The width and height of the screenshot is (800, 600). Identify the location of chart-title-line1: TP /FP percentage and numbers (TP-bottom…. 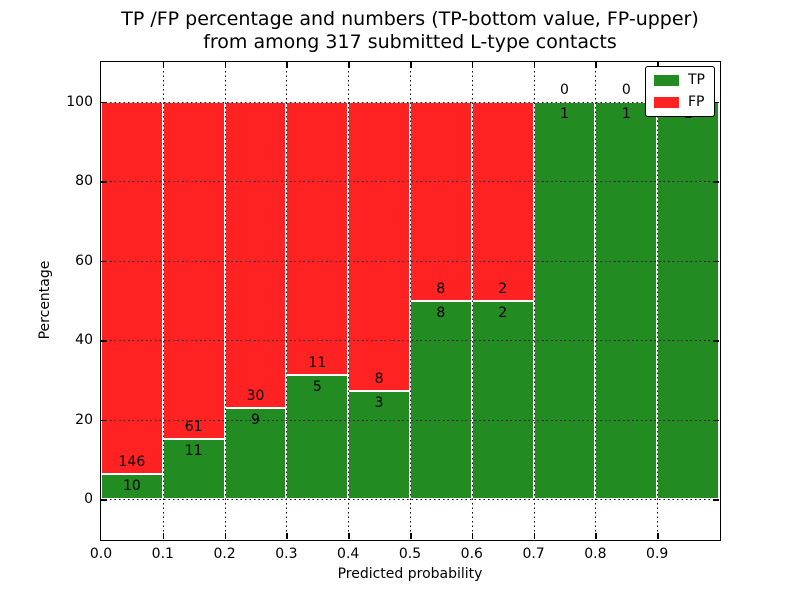
(410, 19).